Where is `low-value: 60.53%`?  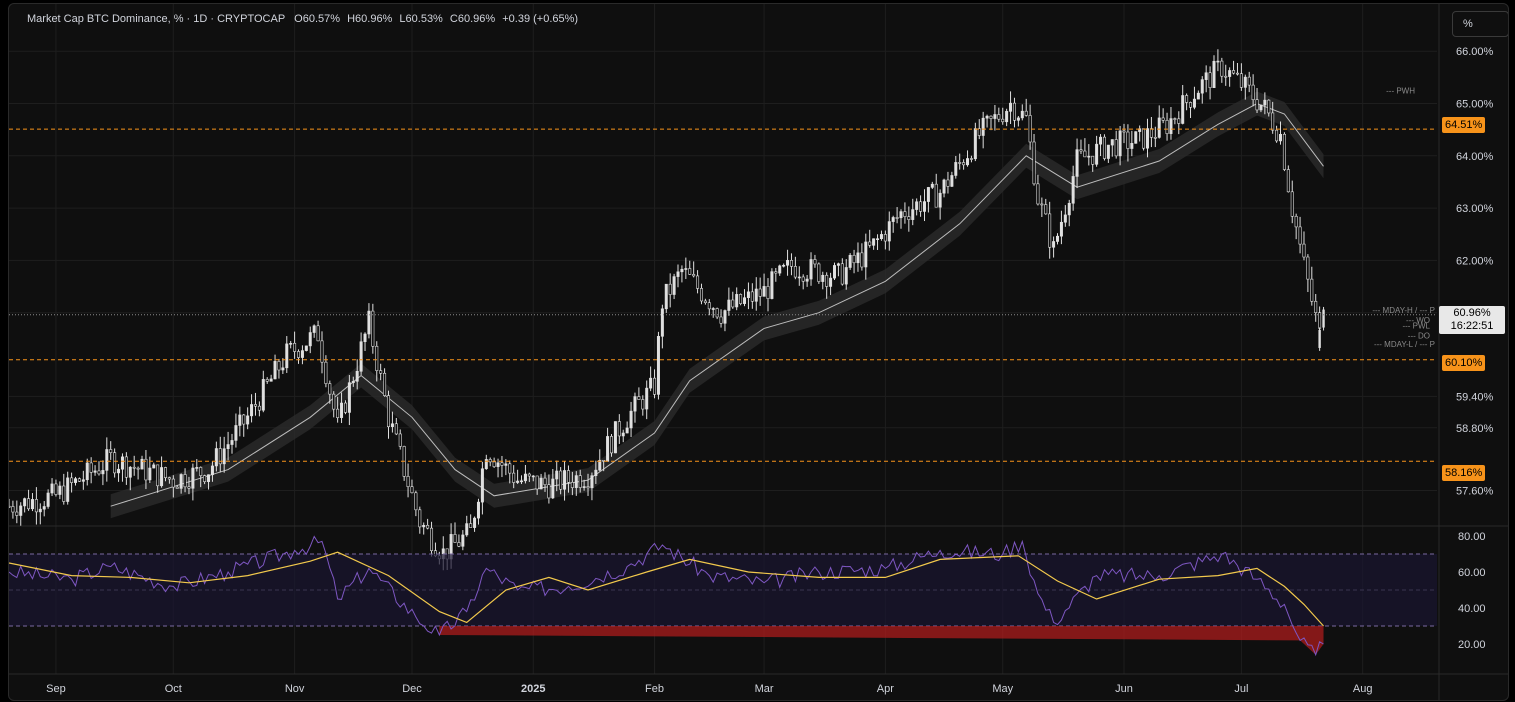
low-value: 60.53% is located at coordinates (424, 19).